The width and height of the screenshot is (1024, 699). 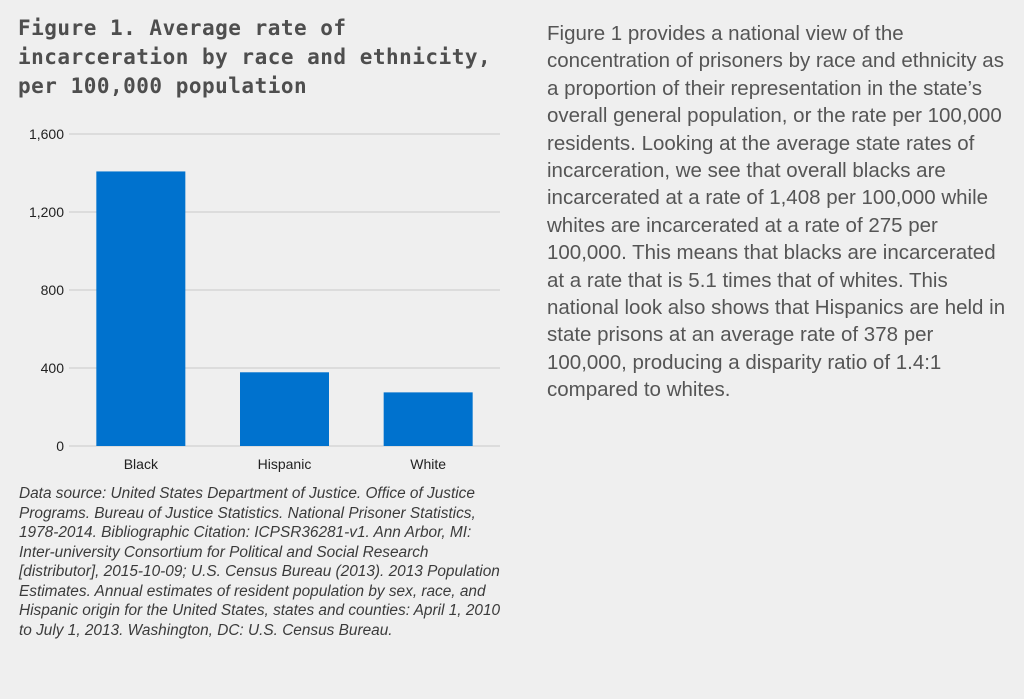 I want to click on bars, so click(x=284, y=308).